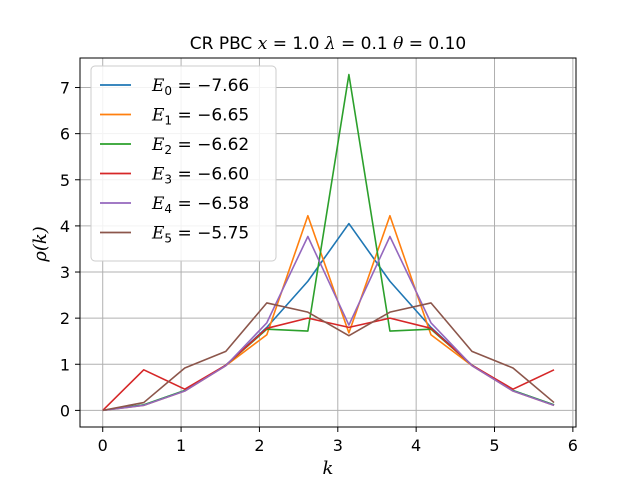 The height and width of the screenshot is (480, 640). I want to click on legend-label-e5: E5 = −5.75, so click(200, 235).